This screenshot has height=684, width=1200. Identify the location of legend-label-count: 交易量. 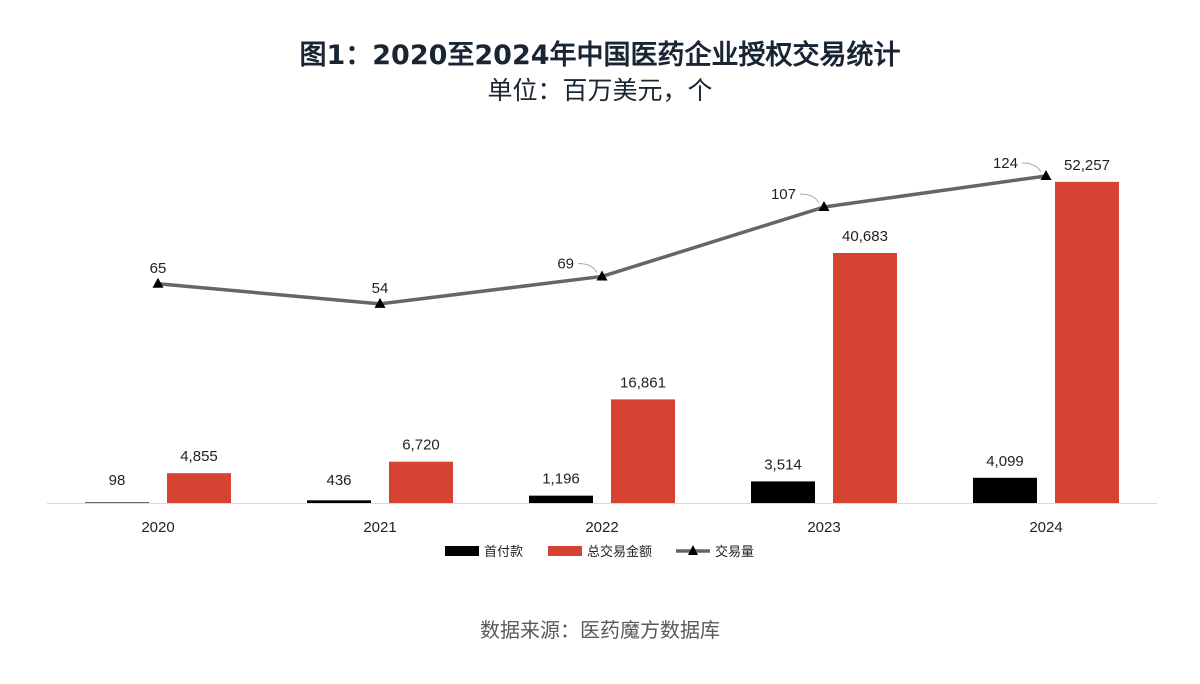
(734, 552).